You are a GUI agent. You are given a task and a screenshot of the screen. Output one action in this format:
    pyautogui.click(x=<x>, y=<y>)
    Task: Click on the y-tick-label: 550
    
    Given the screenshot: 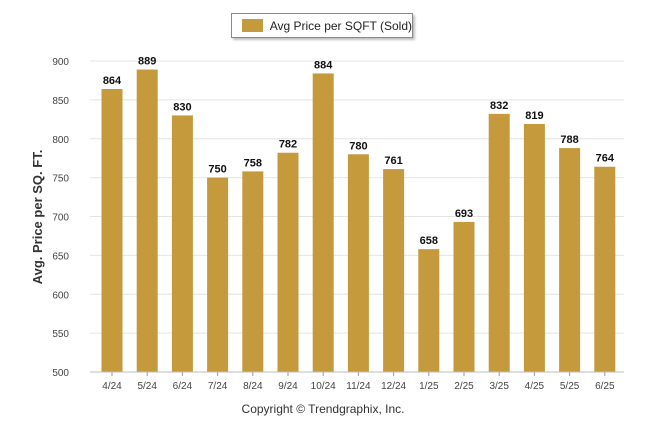 What is the action you would take?
    pyautogui.click(x=60, y=334)
    